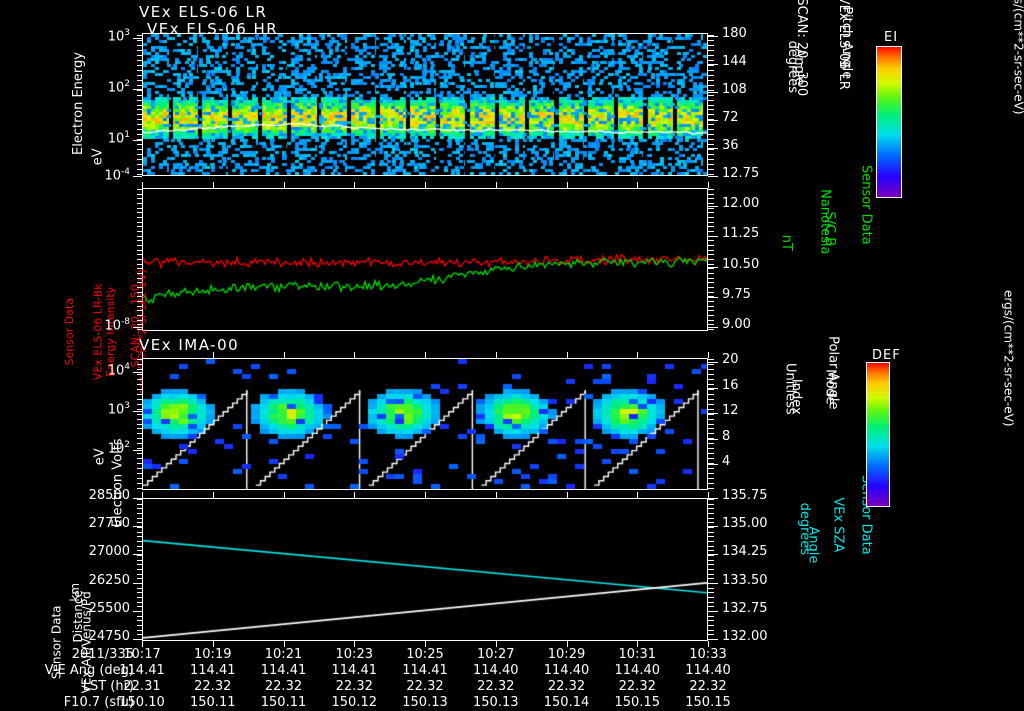 The height and width of the screenshot is (711, 1024). What do you see at coordinates (118, 448) in the screenshot?
I see `axis-tick-label: 10²` at bounding box center [118, 448].